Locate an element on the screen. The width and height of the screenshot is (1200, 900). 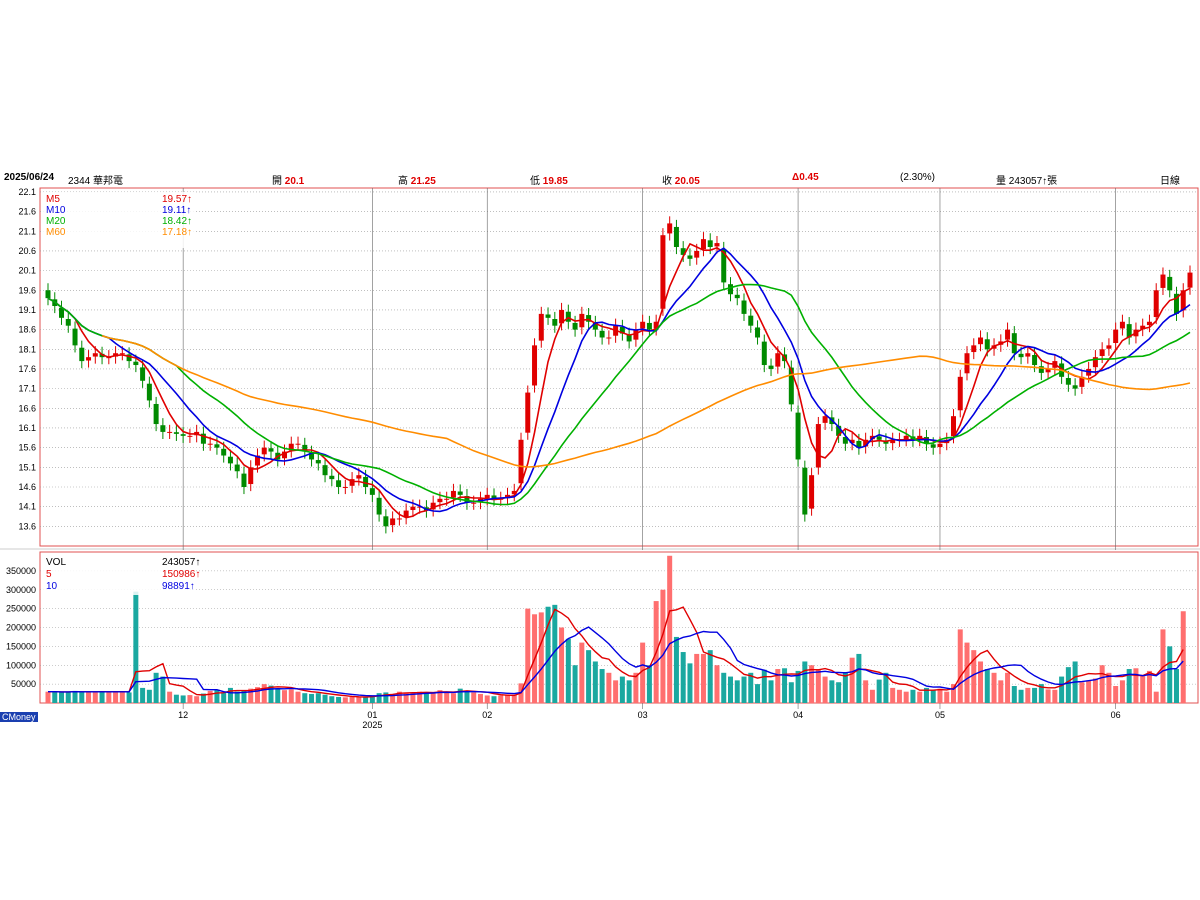
open-label: 開 is located at coordinates (277, 181).